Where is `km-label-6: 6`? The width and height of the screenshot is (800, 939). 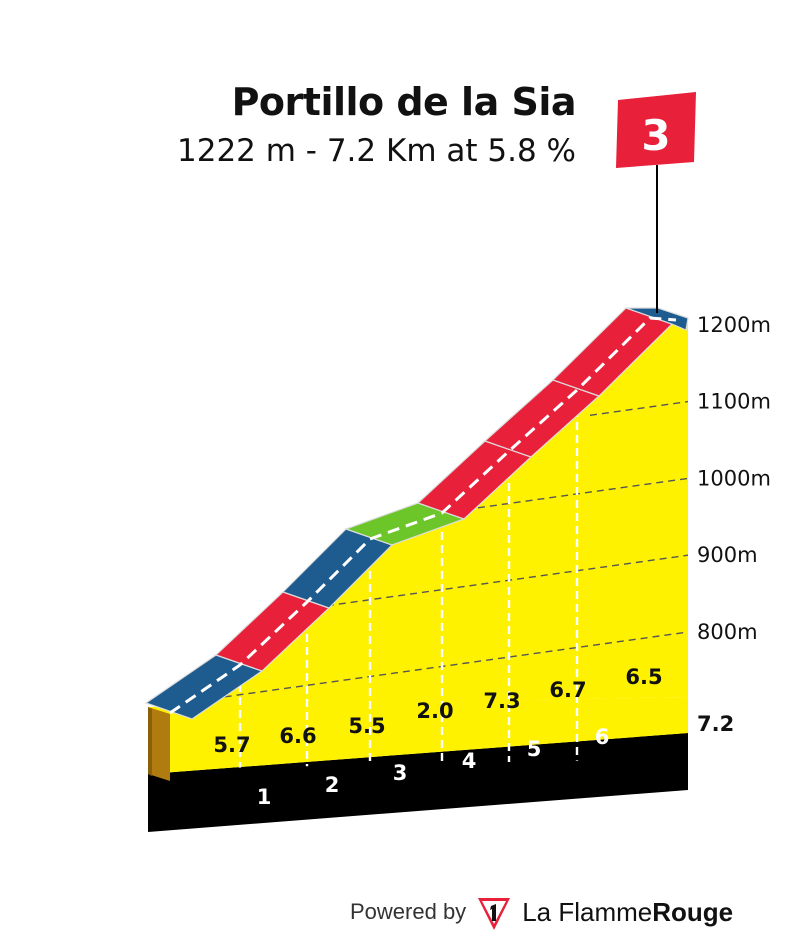 km-label-6: 6 is located at coordinates (602, 737).